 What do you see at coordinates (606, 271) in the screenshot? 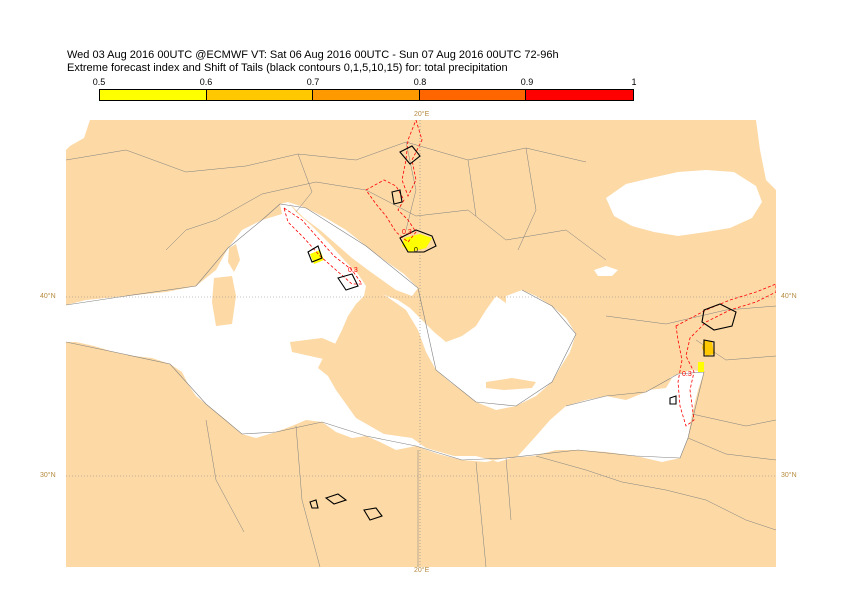
I see `sea-of-marmara` at bounding box center [606, 271].